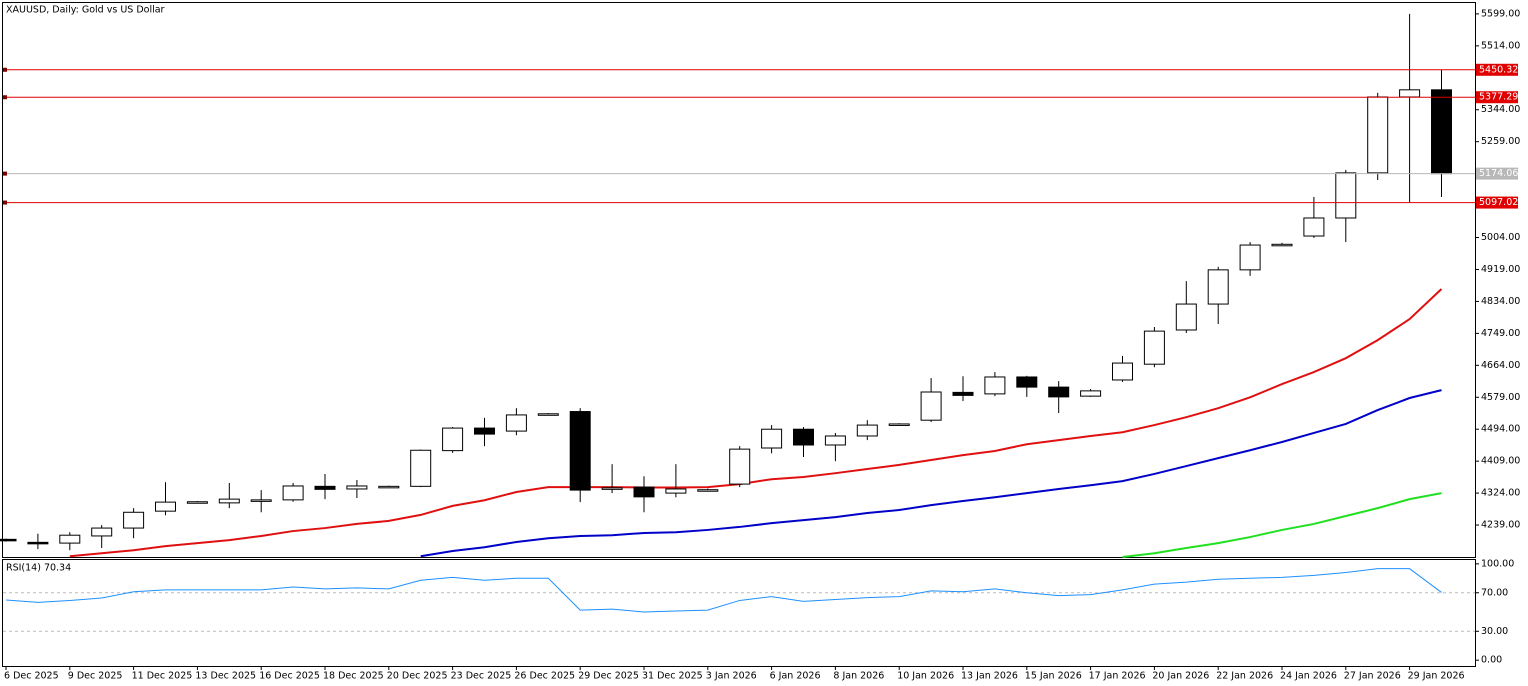  What do you see at coordinates (731, 676) in the screenshot?
I see `x-tick-label: 3 Jan 2026` at bounding box center [731, 676].